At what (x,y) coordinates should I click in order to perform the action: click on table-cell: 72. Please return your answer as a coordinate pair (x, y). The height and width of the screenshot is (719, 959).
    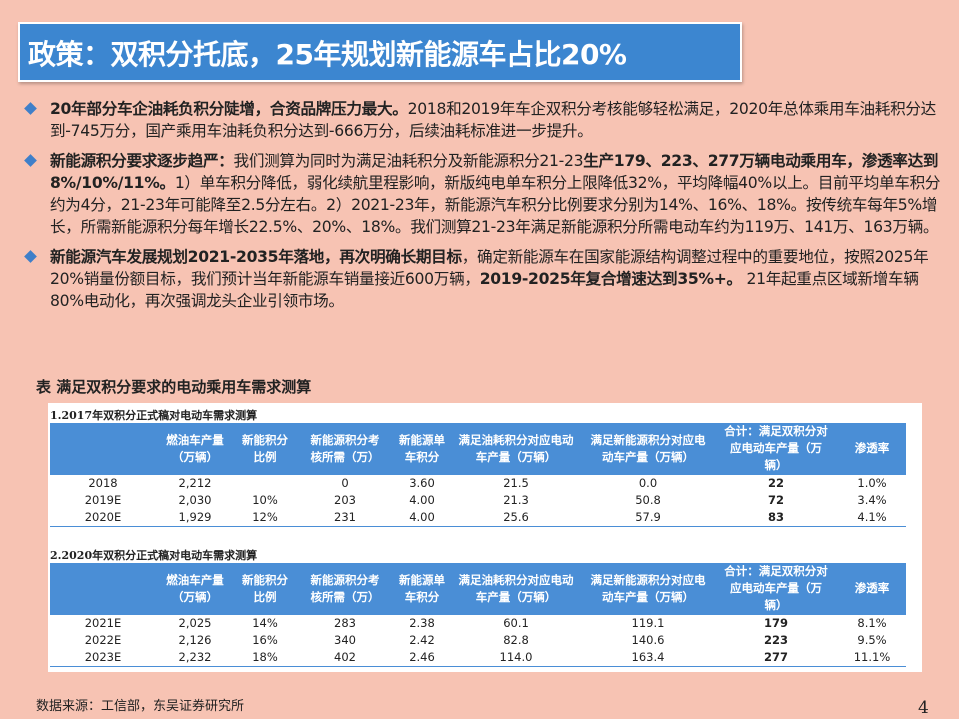
    Looking at the image, I should click on (775, 500).